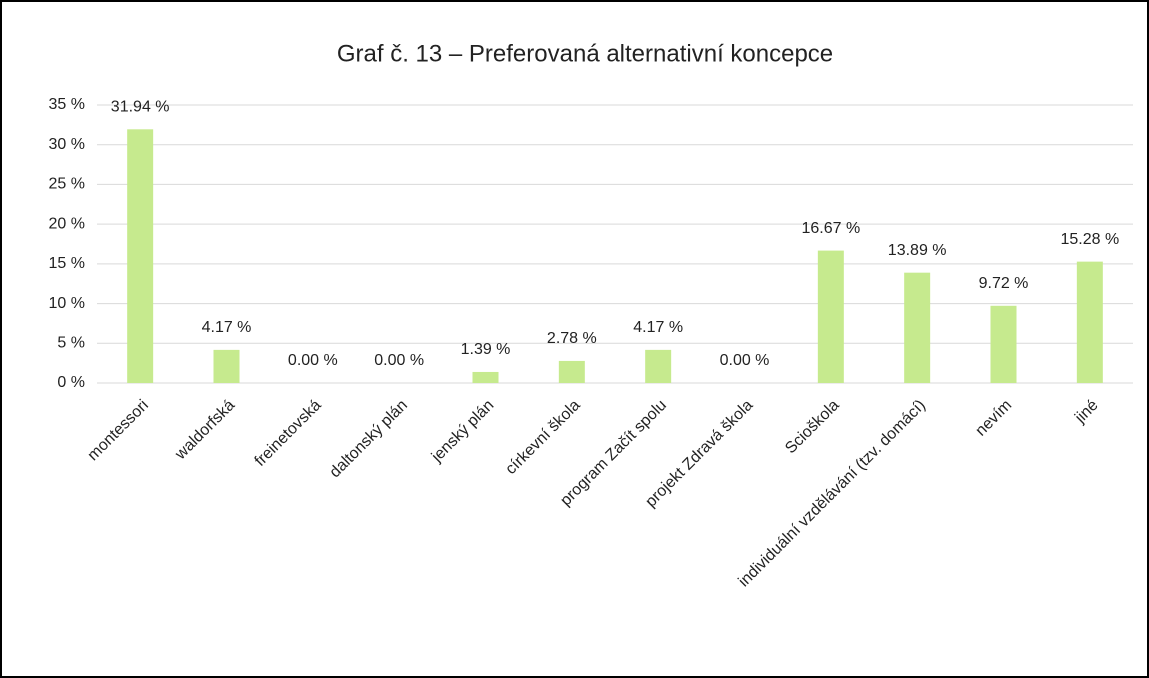  What do you see at coordinates (67, 223) in the screenshot?
I see `y-tick-label: 20 %` at bounding box center [67, 223].